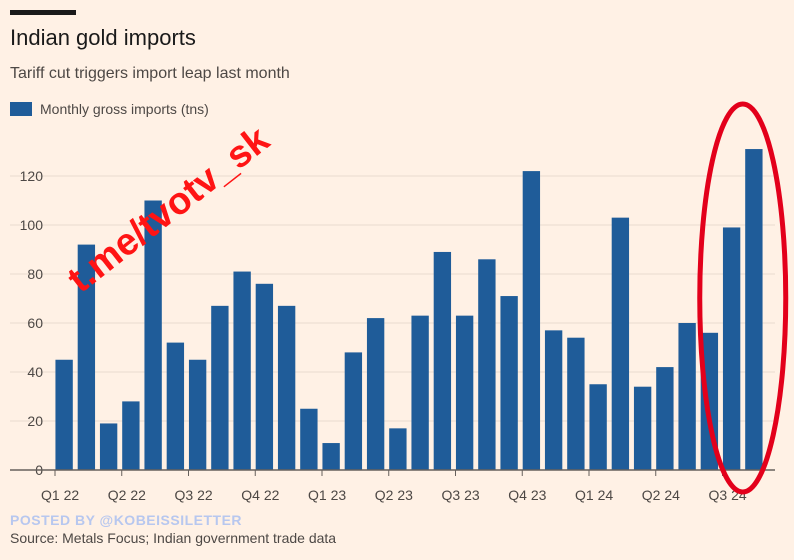 The image size is (794, 560). Describe the element at coordinates (21, 109) in the screenshot. I see `legend-swatch` at that location.